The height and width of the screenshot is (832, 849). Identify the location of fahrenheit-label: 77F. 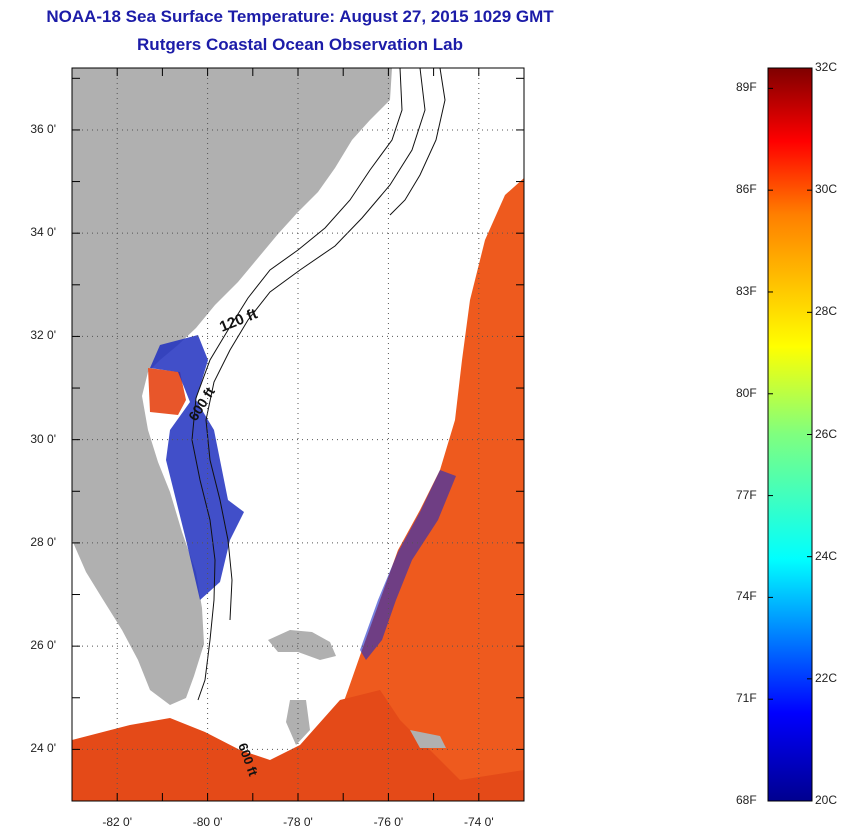
(746, 494).